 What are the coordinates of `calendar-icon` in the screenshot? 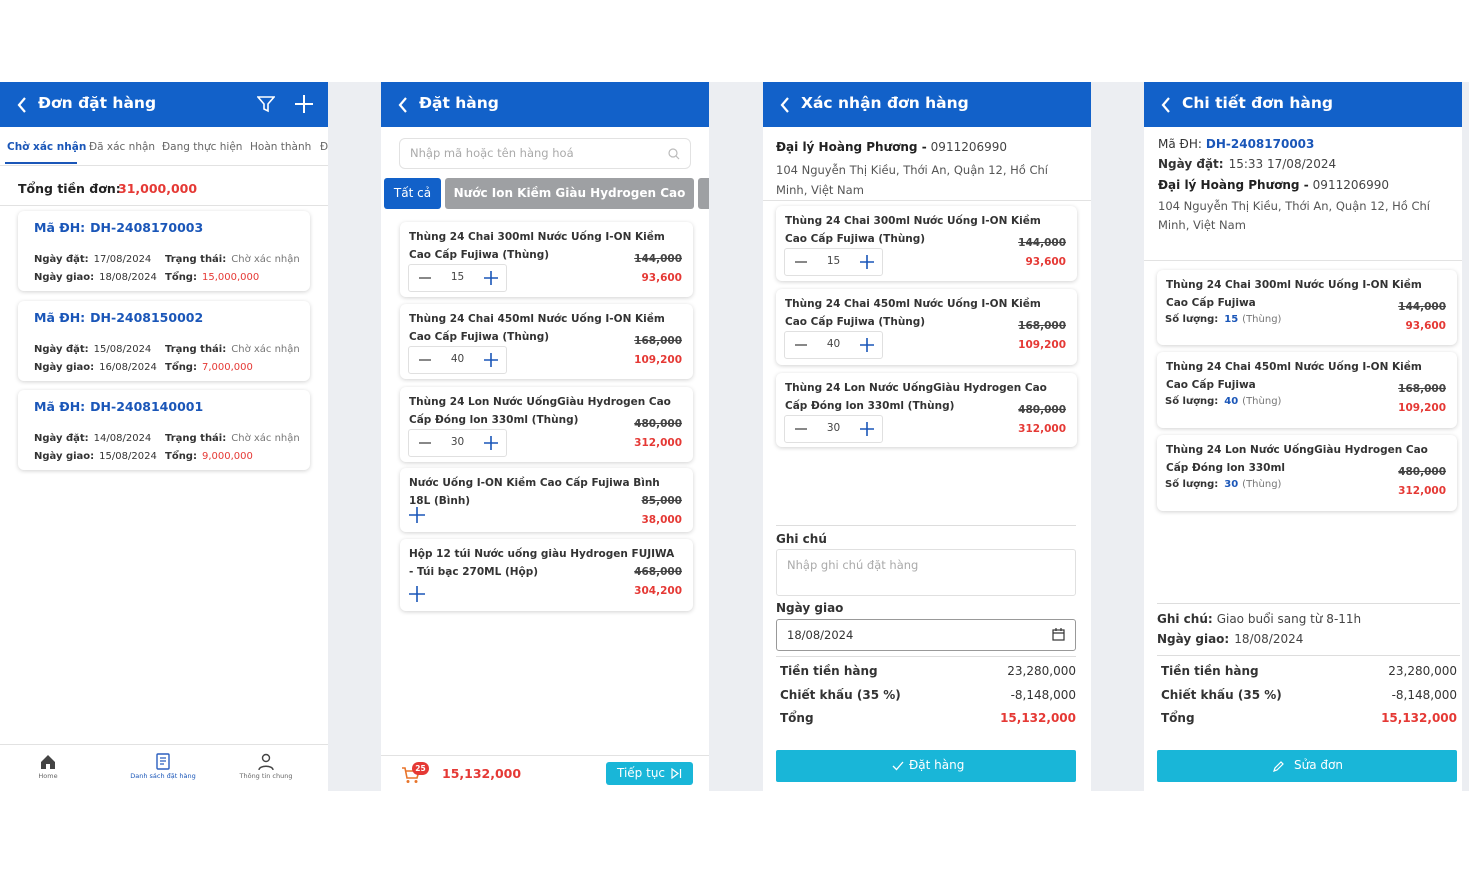 It's located at (1058, 634).